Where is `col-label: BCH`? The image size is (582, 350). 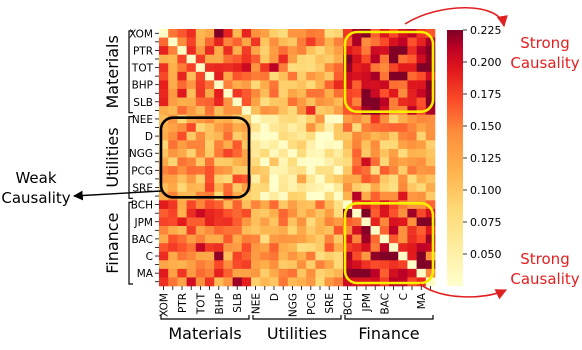
col-label: BCH is located at coordinates (349, 304).